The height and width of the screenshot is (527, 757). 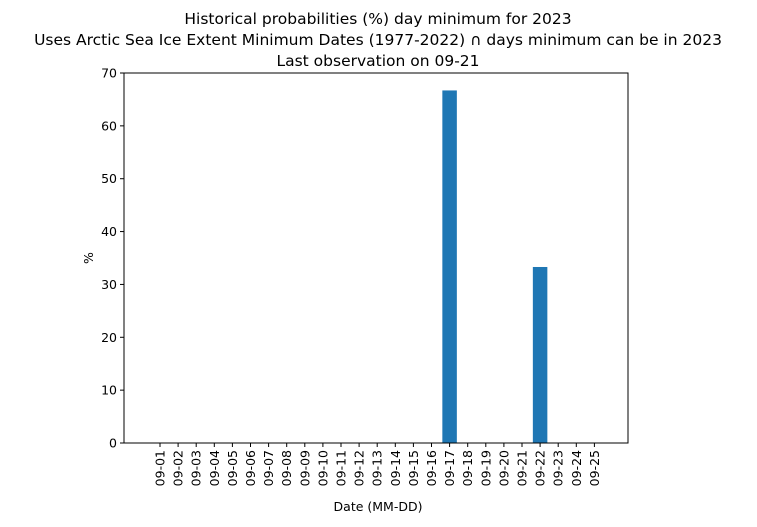 What do you see at coordinates (359, 468) in the screenshot?
I see `x-tick-label: 09-12` at bounding box center [359, 468].